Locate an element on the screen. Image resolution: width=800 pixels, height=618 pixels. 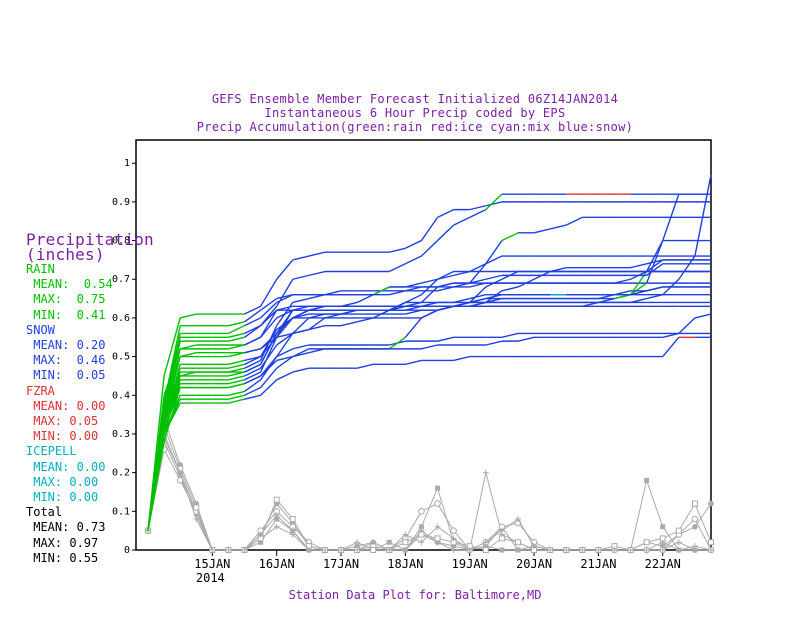
stats-title-1: Precipitation is located at coordinates (90, 239).